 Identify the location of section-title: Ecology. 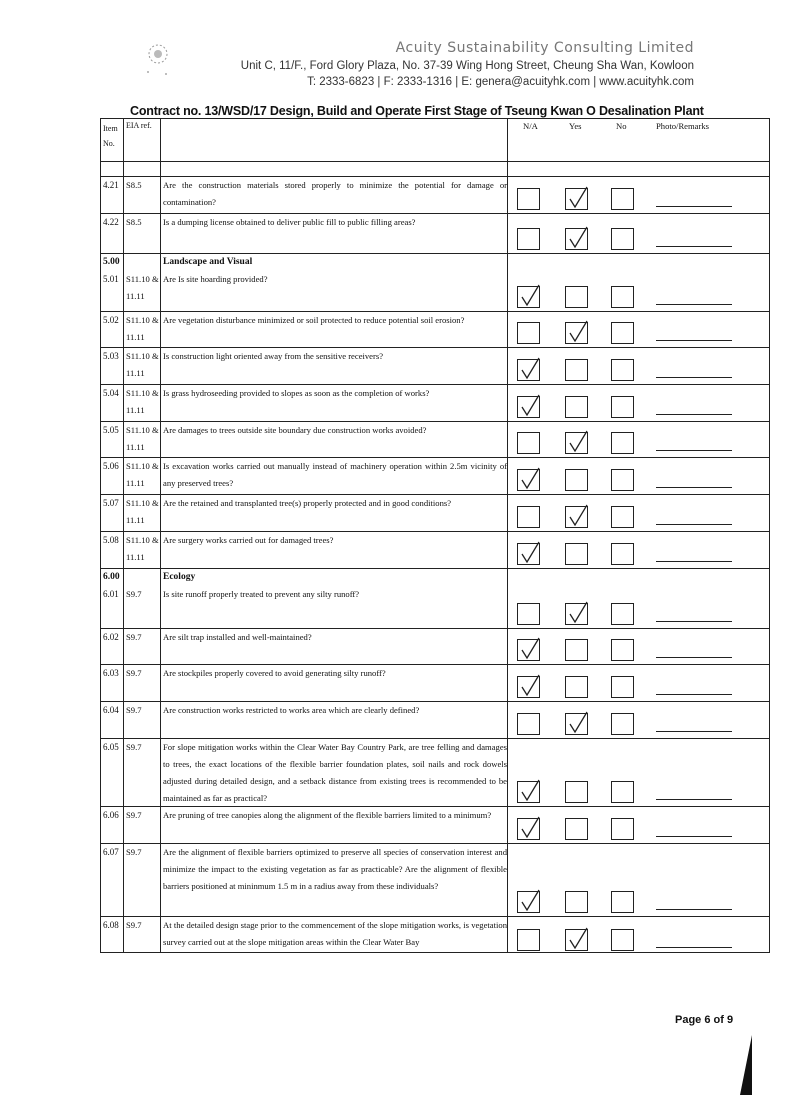
(179, 577).